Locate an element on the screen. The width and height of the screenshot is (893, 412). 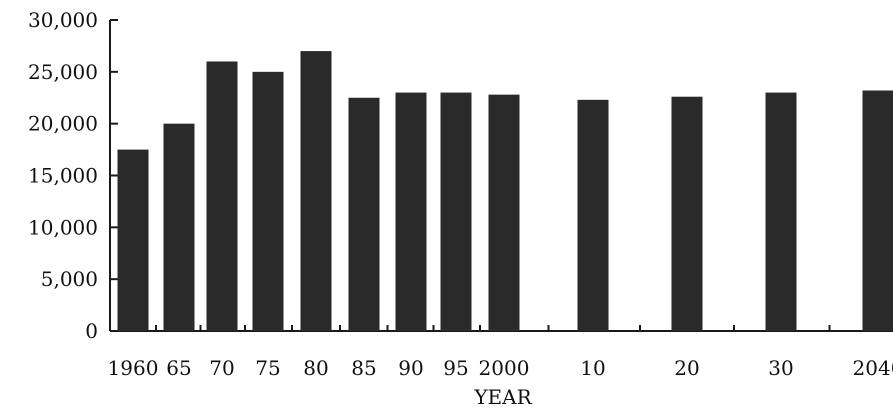
y-tick-label: 5,000 is located at coordinates (69, 279).